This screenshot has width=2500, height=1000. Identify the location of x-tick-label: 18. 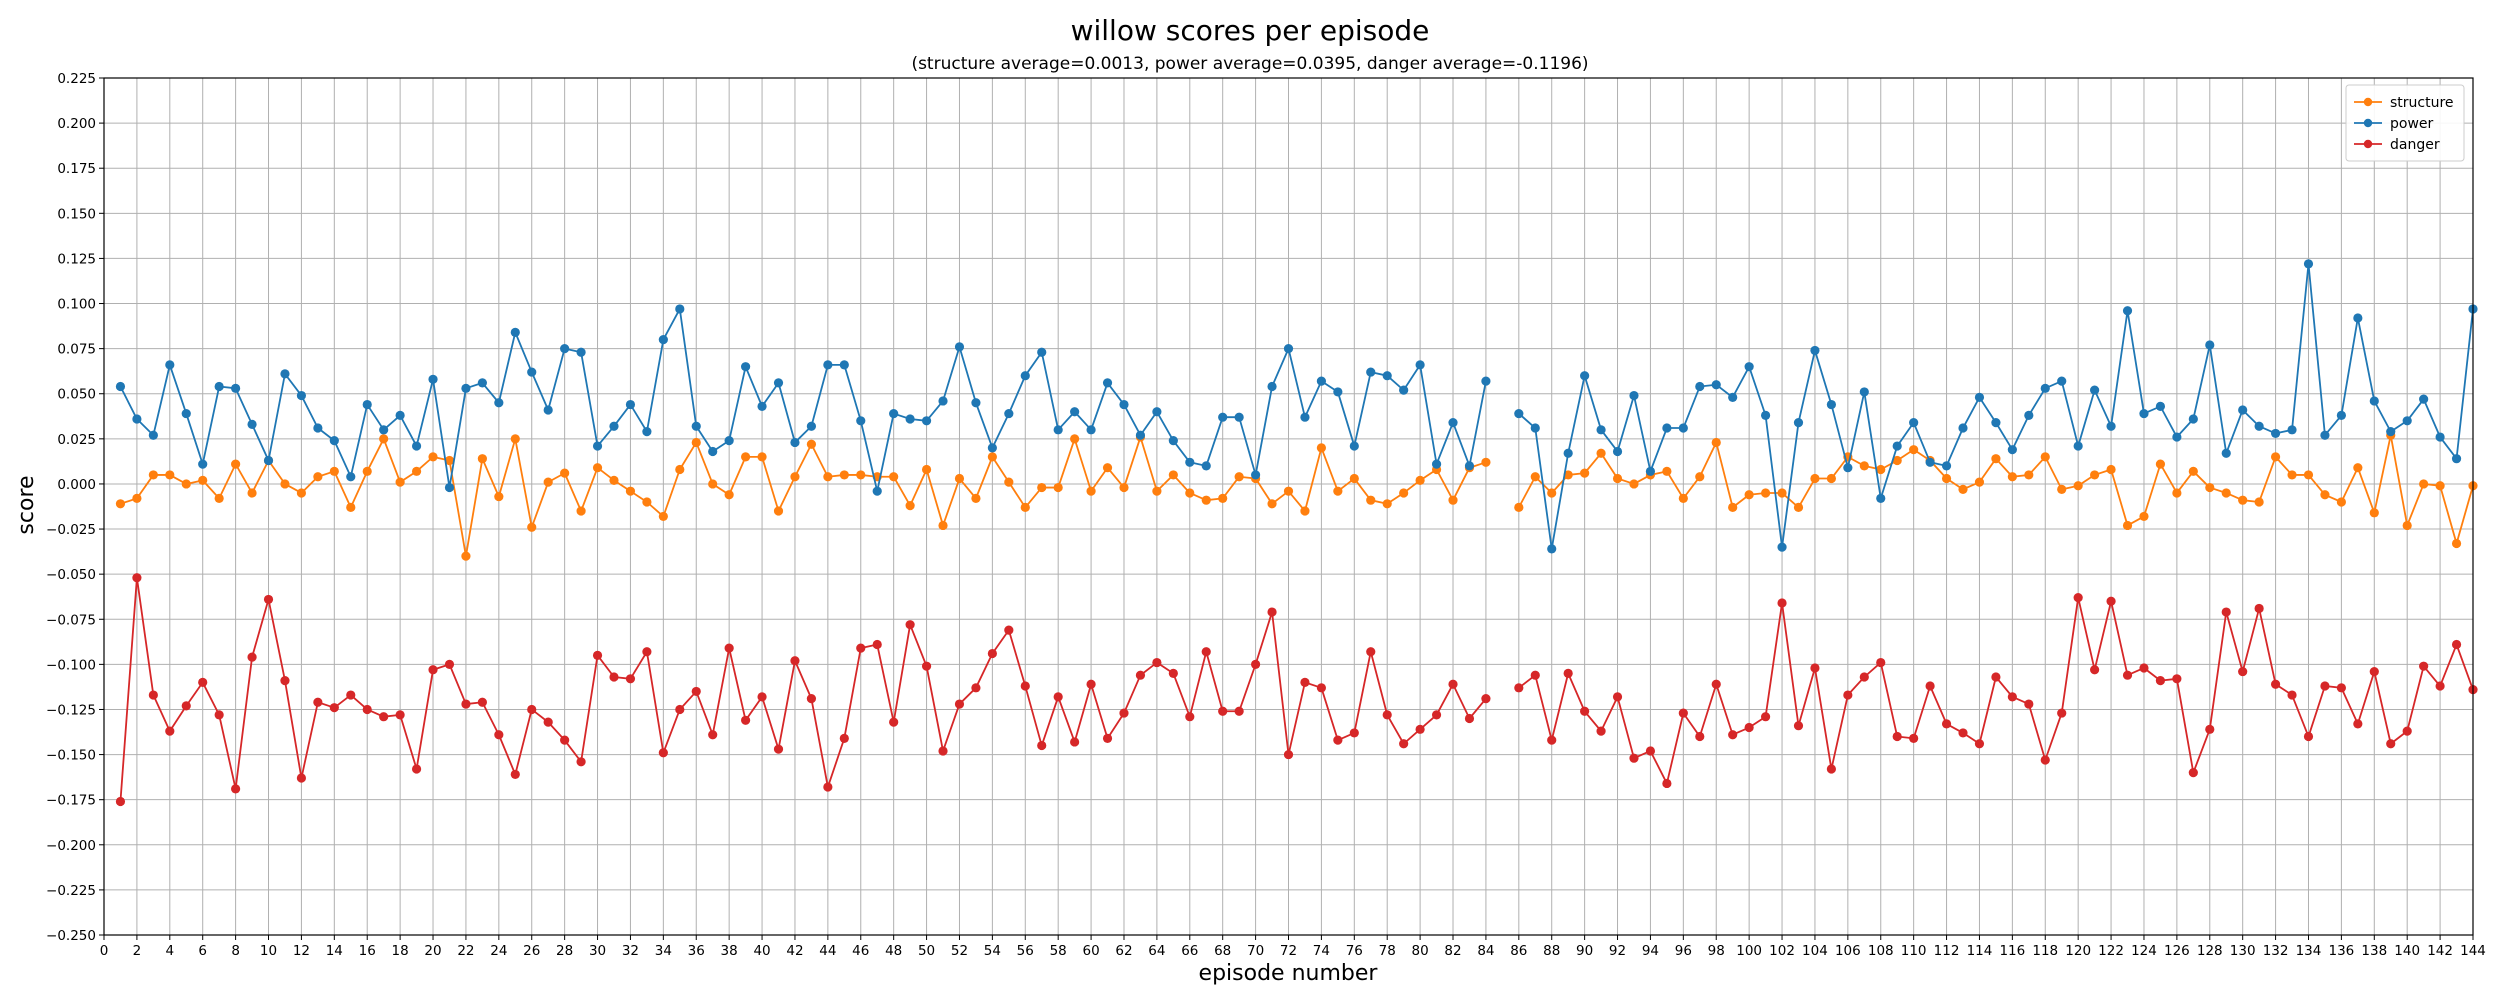
(400, 951).